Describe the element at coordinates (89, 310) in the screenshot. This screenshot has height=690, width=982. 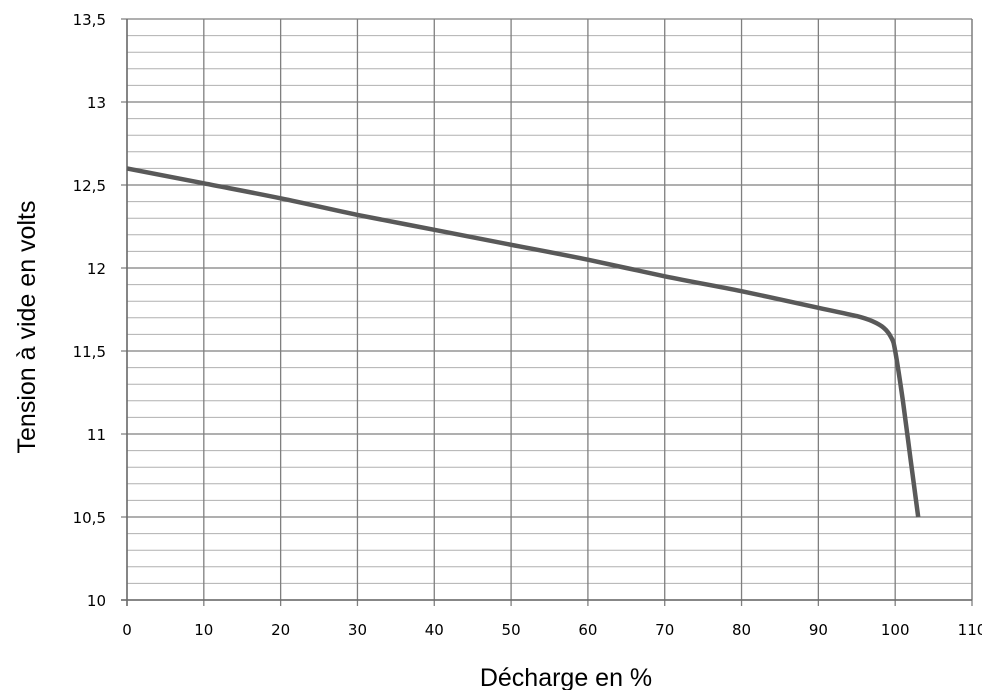
I see `y-tick-labels: 10 10,5 11 11,5 12 12,5 13 13,5` at that location.